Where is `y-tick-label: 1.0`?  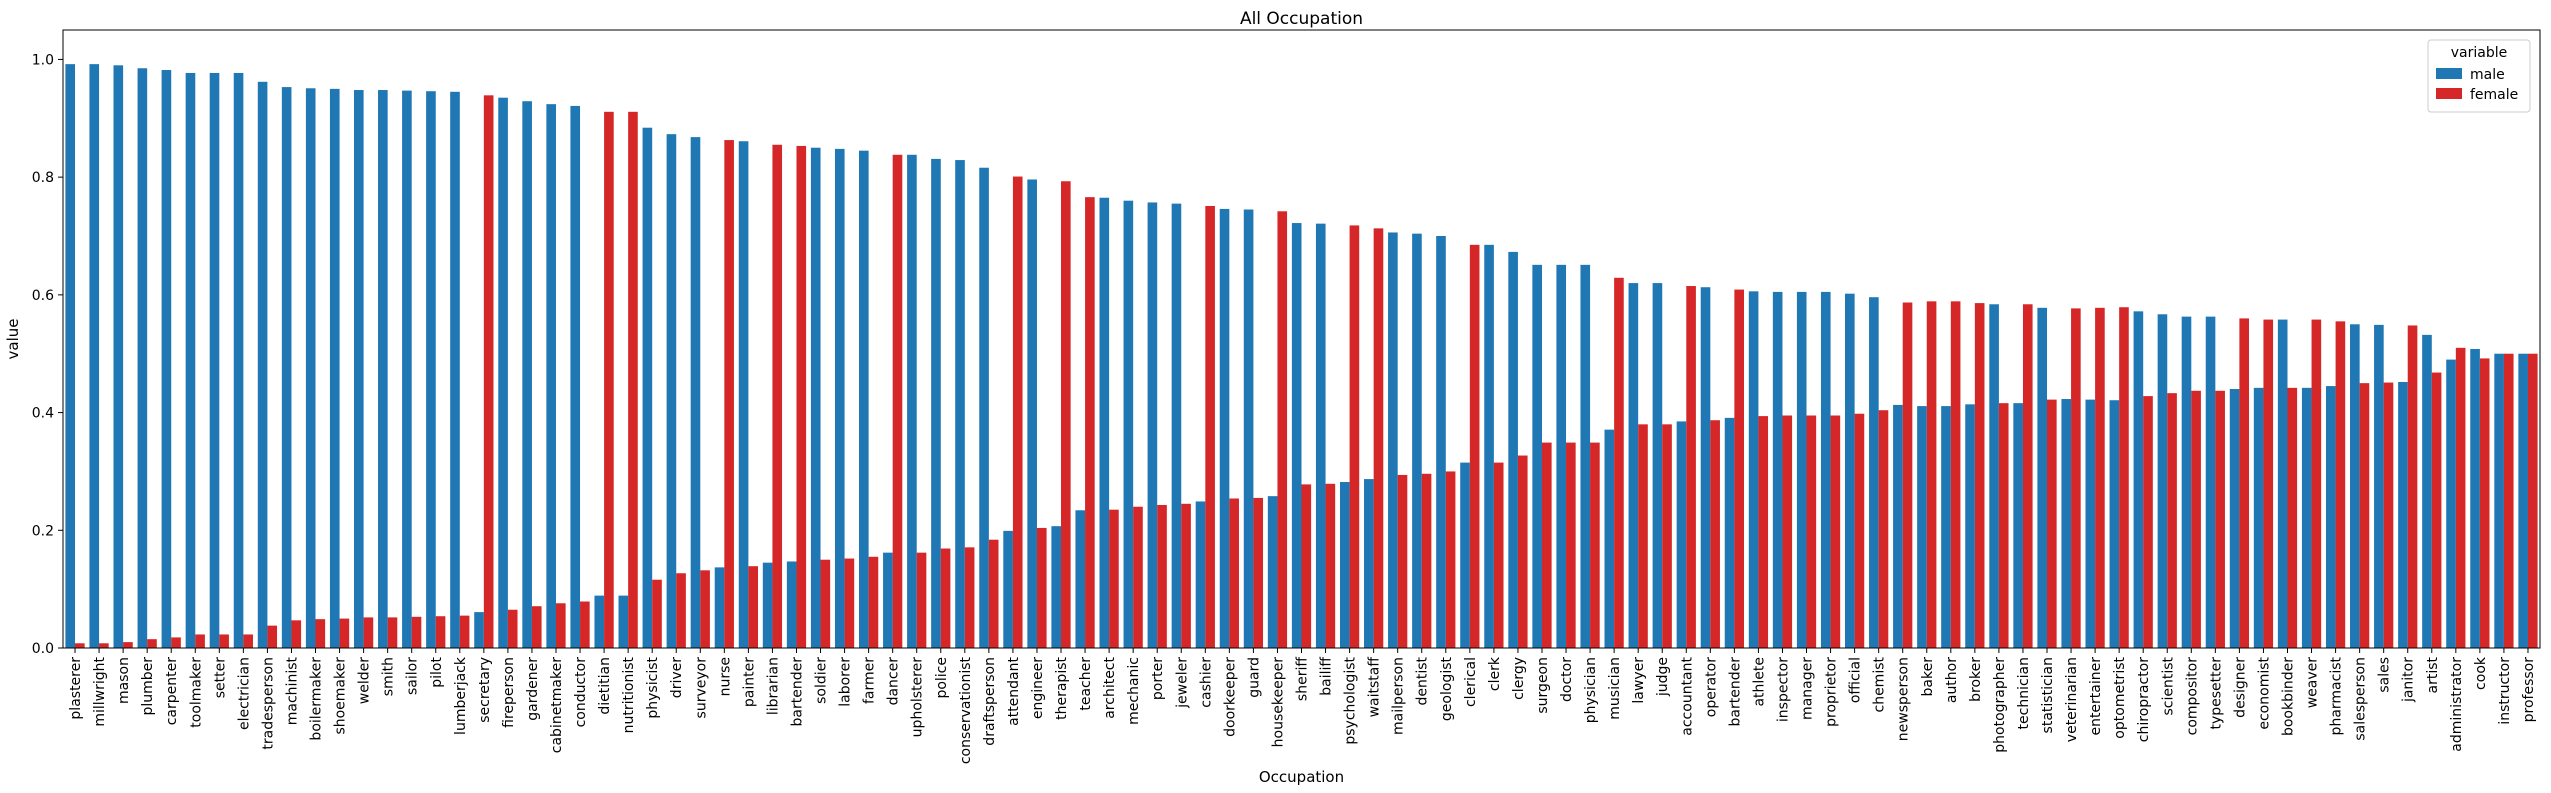
y-tick-label: 1.0 is located at coordinates (43, 60).